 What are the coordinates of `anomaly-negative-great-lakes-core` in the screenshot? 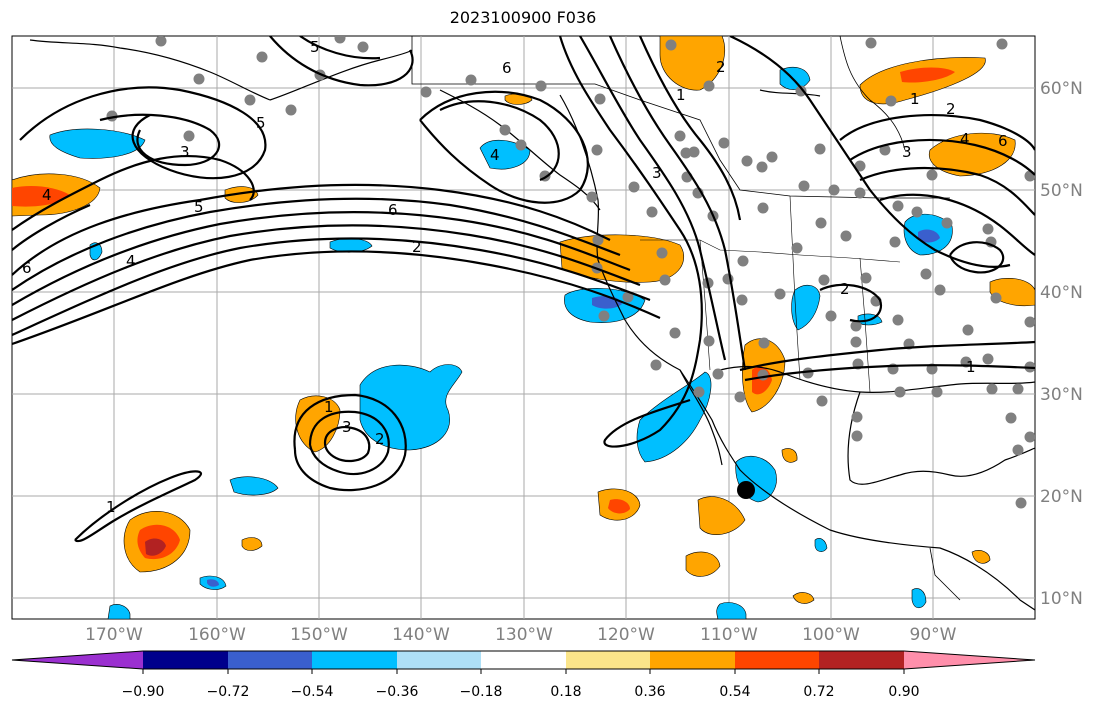 It's located at (929, 236).